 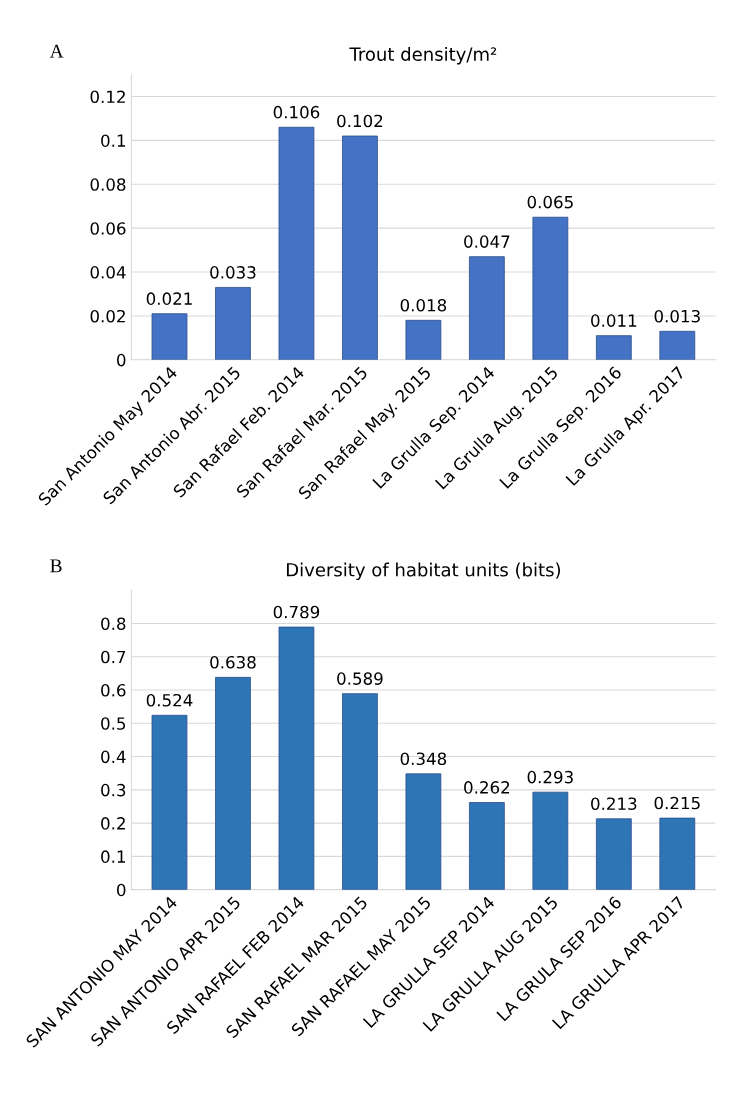 What do you see at coordinates (296, 112) in the screenshot?
I see `data-label: 0.106` at bounding box center [296, 112].